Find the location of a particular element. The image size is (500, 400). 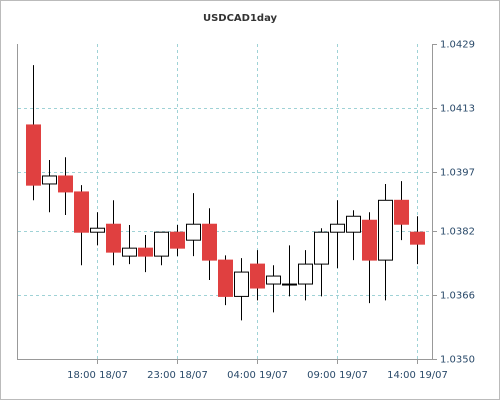

x-tick-label: 09:00 19/07 is located at coordinates (337, 375).